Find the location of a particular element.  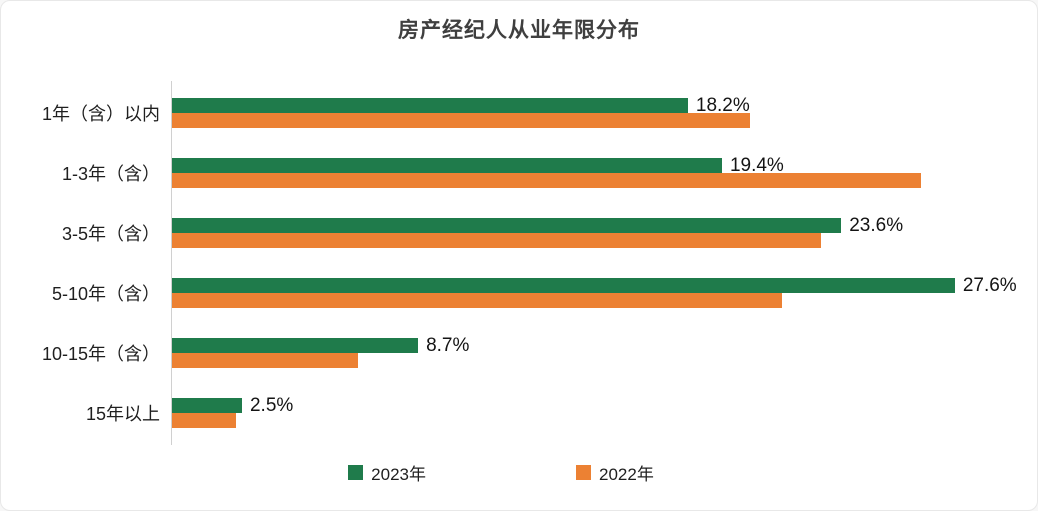

category-label: 3-5年（含） is located at coordinates (110, 234).